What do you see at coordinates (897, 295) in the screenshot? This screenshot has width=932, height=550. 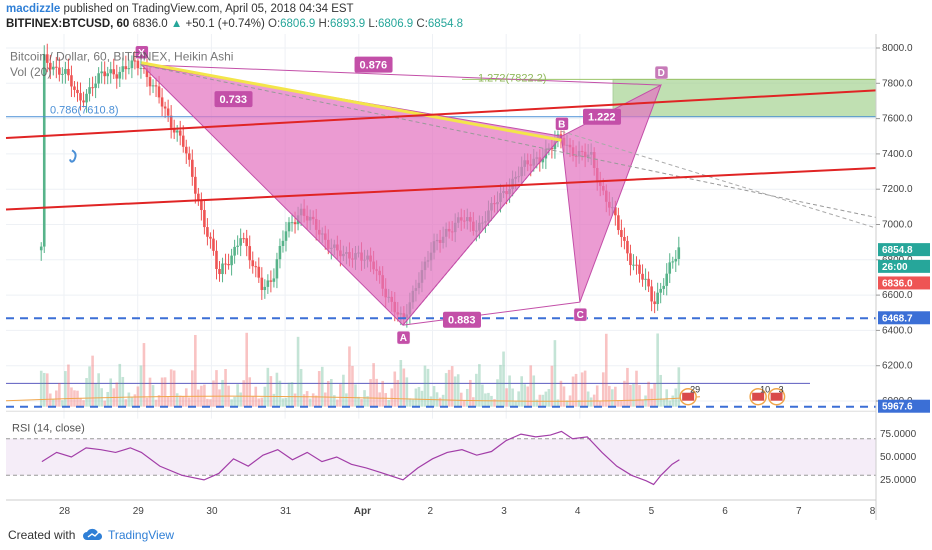 I see `y-tick-label-7: 6600.0` at bounding box center [897, 295].